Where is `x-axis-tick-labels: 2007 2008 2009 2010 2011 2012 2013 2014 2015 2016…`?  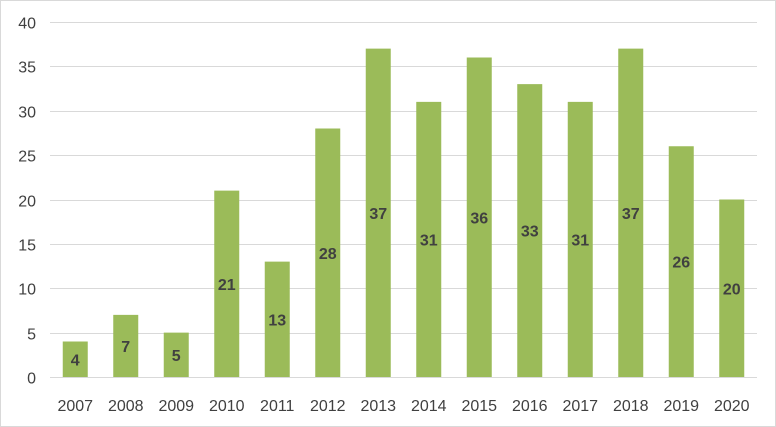 x-axis-tick-labels: 2007 2008 2009 2010 2011 2012 2013 2014 2015 2016… is located at coordinates (403, 406).